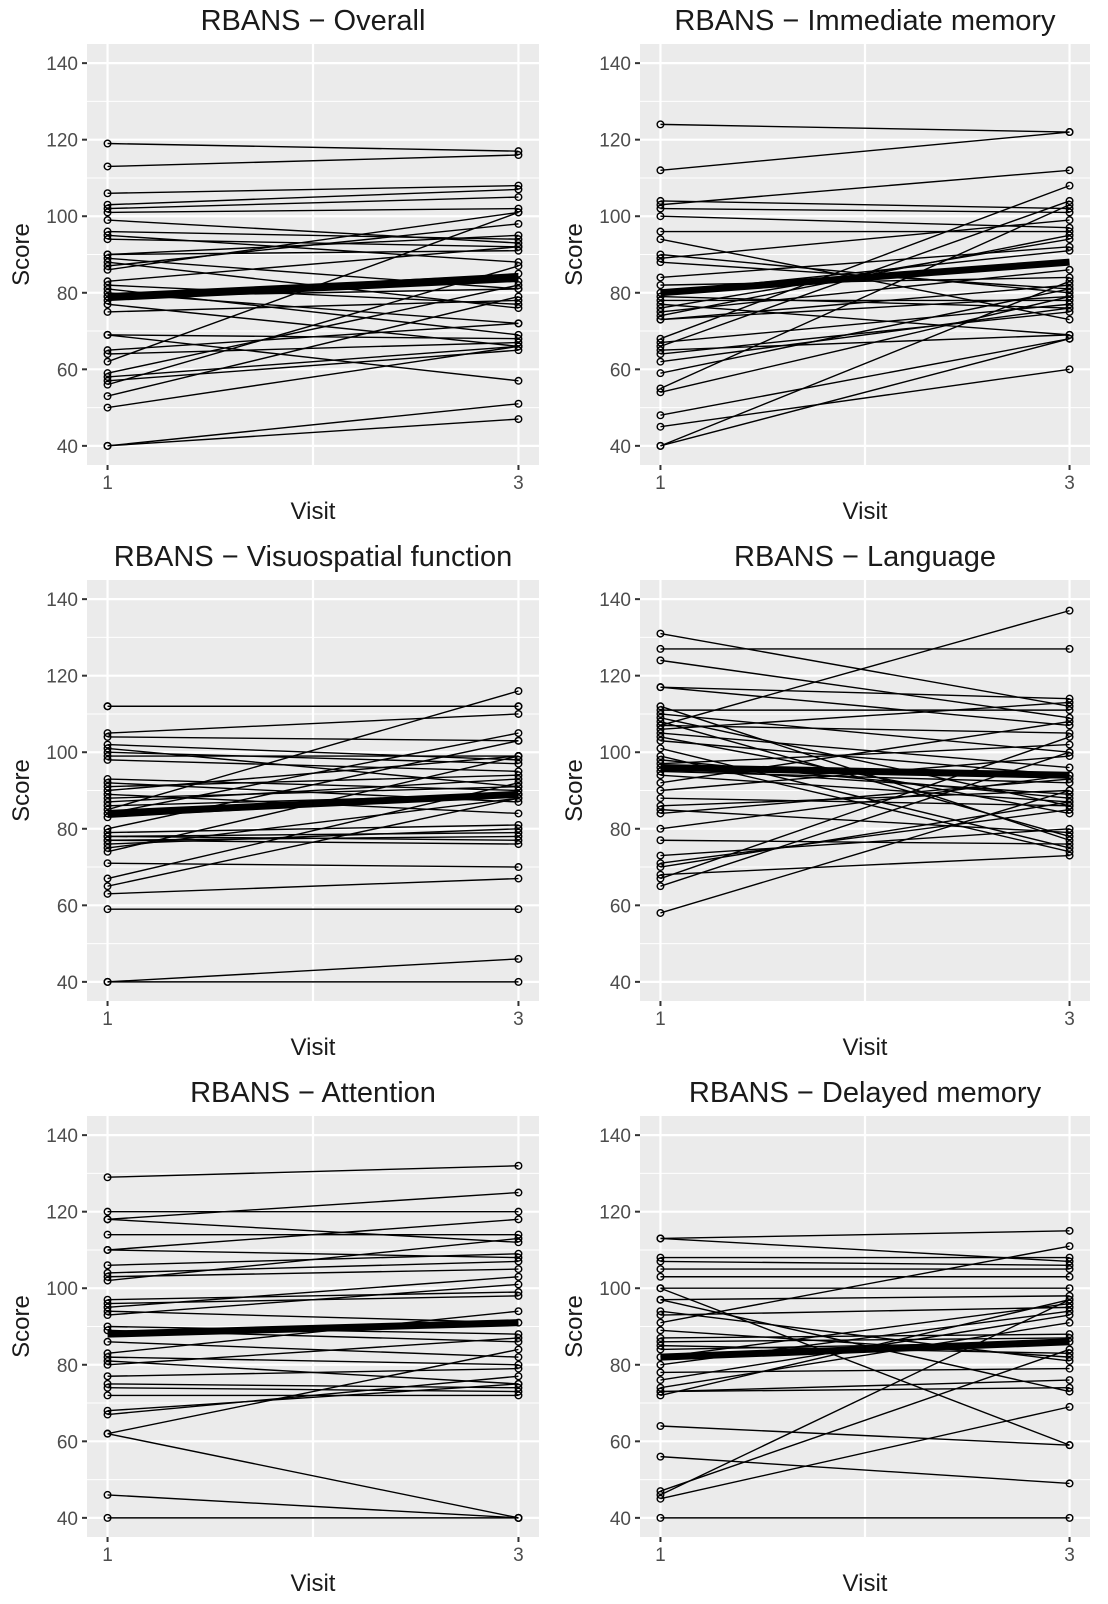 This screenshot has height=1604, width=1108. I want to click on y-tick-label: 80, so click(67, 830).